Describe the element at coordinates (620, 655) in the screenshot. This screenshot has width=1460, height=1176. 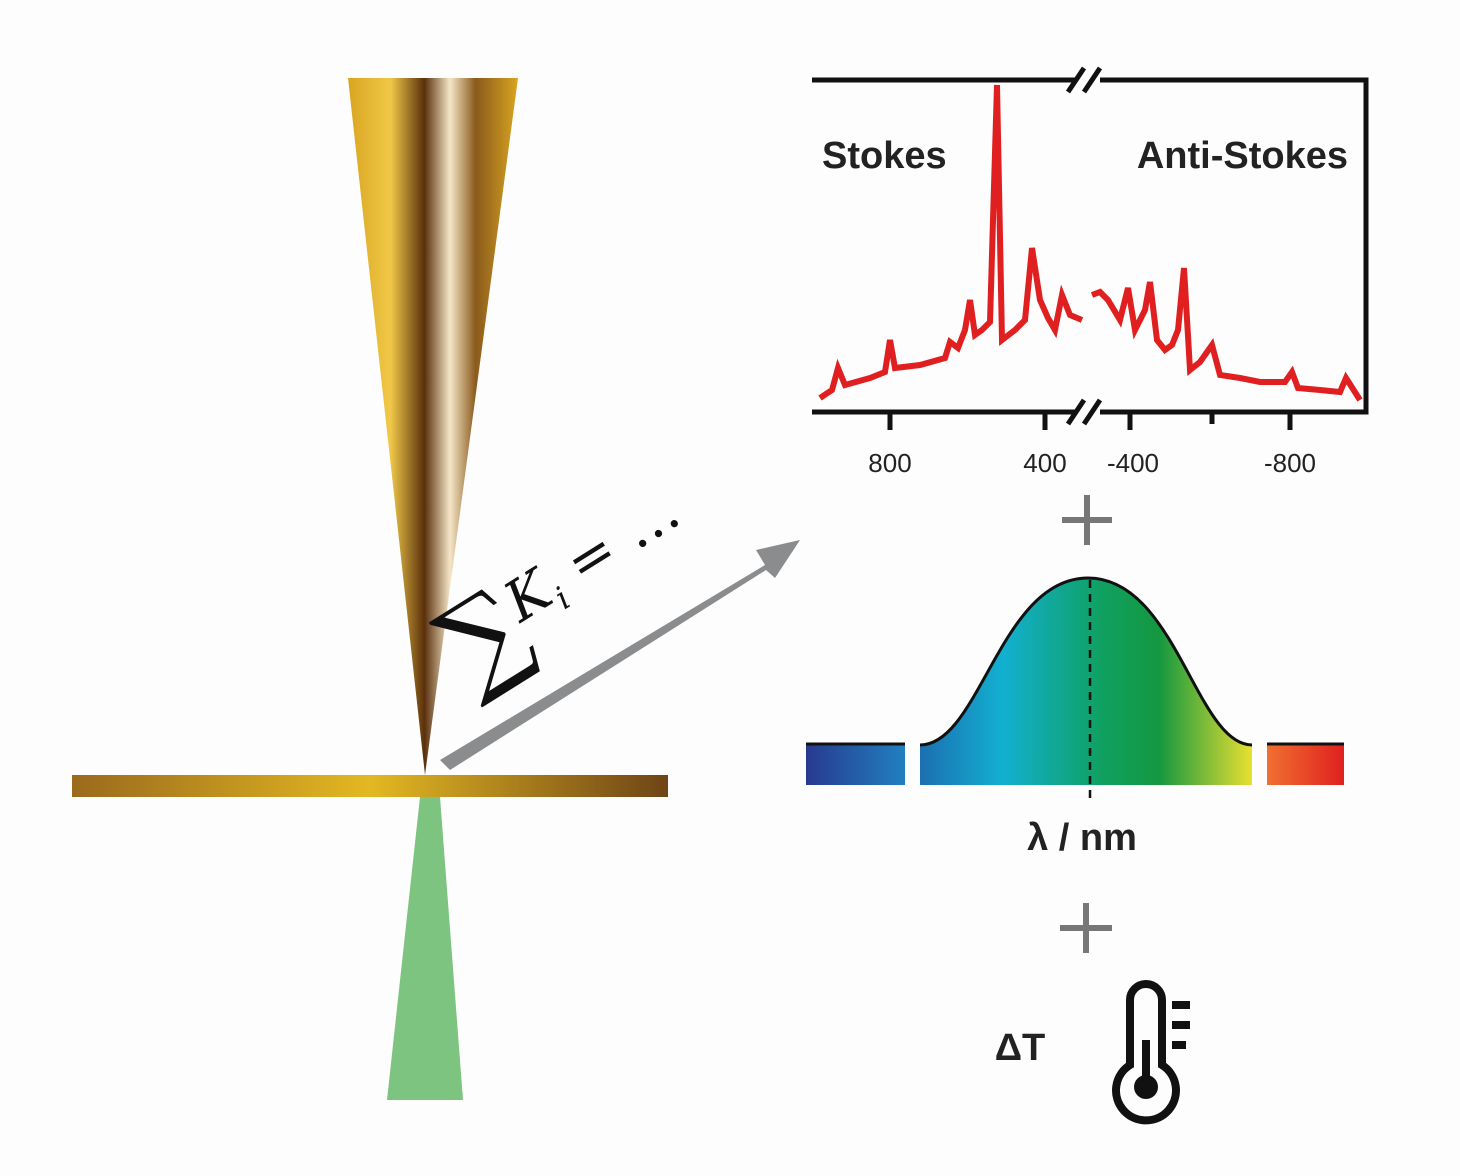
I see `arrow` at that location.